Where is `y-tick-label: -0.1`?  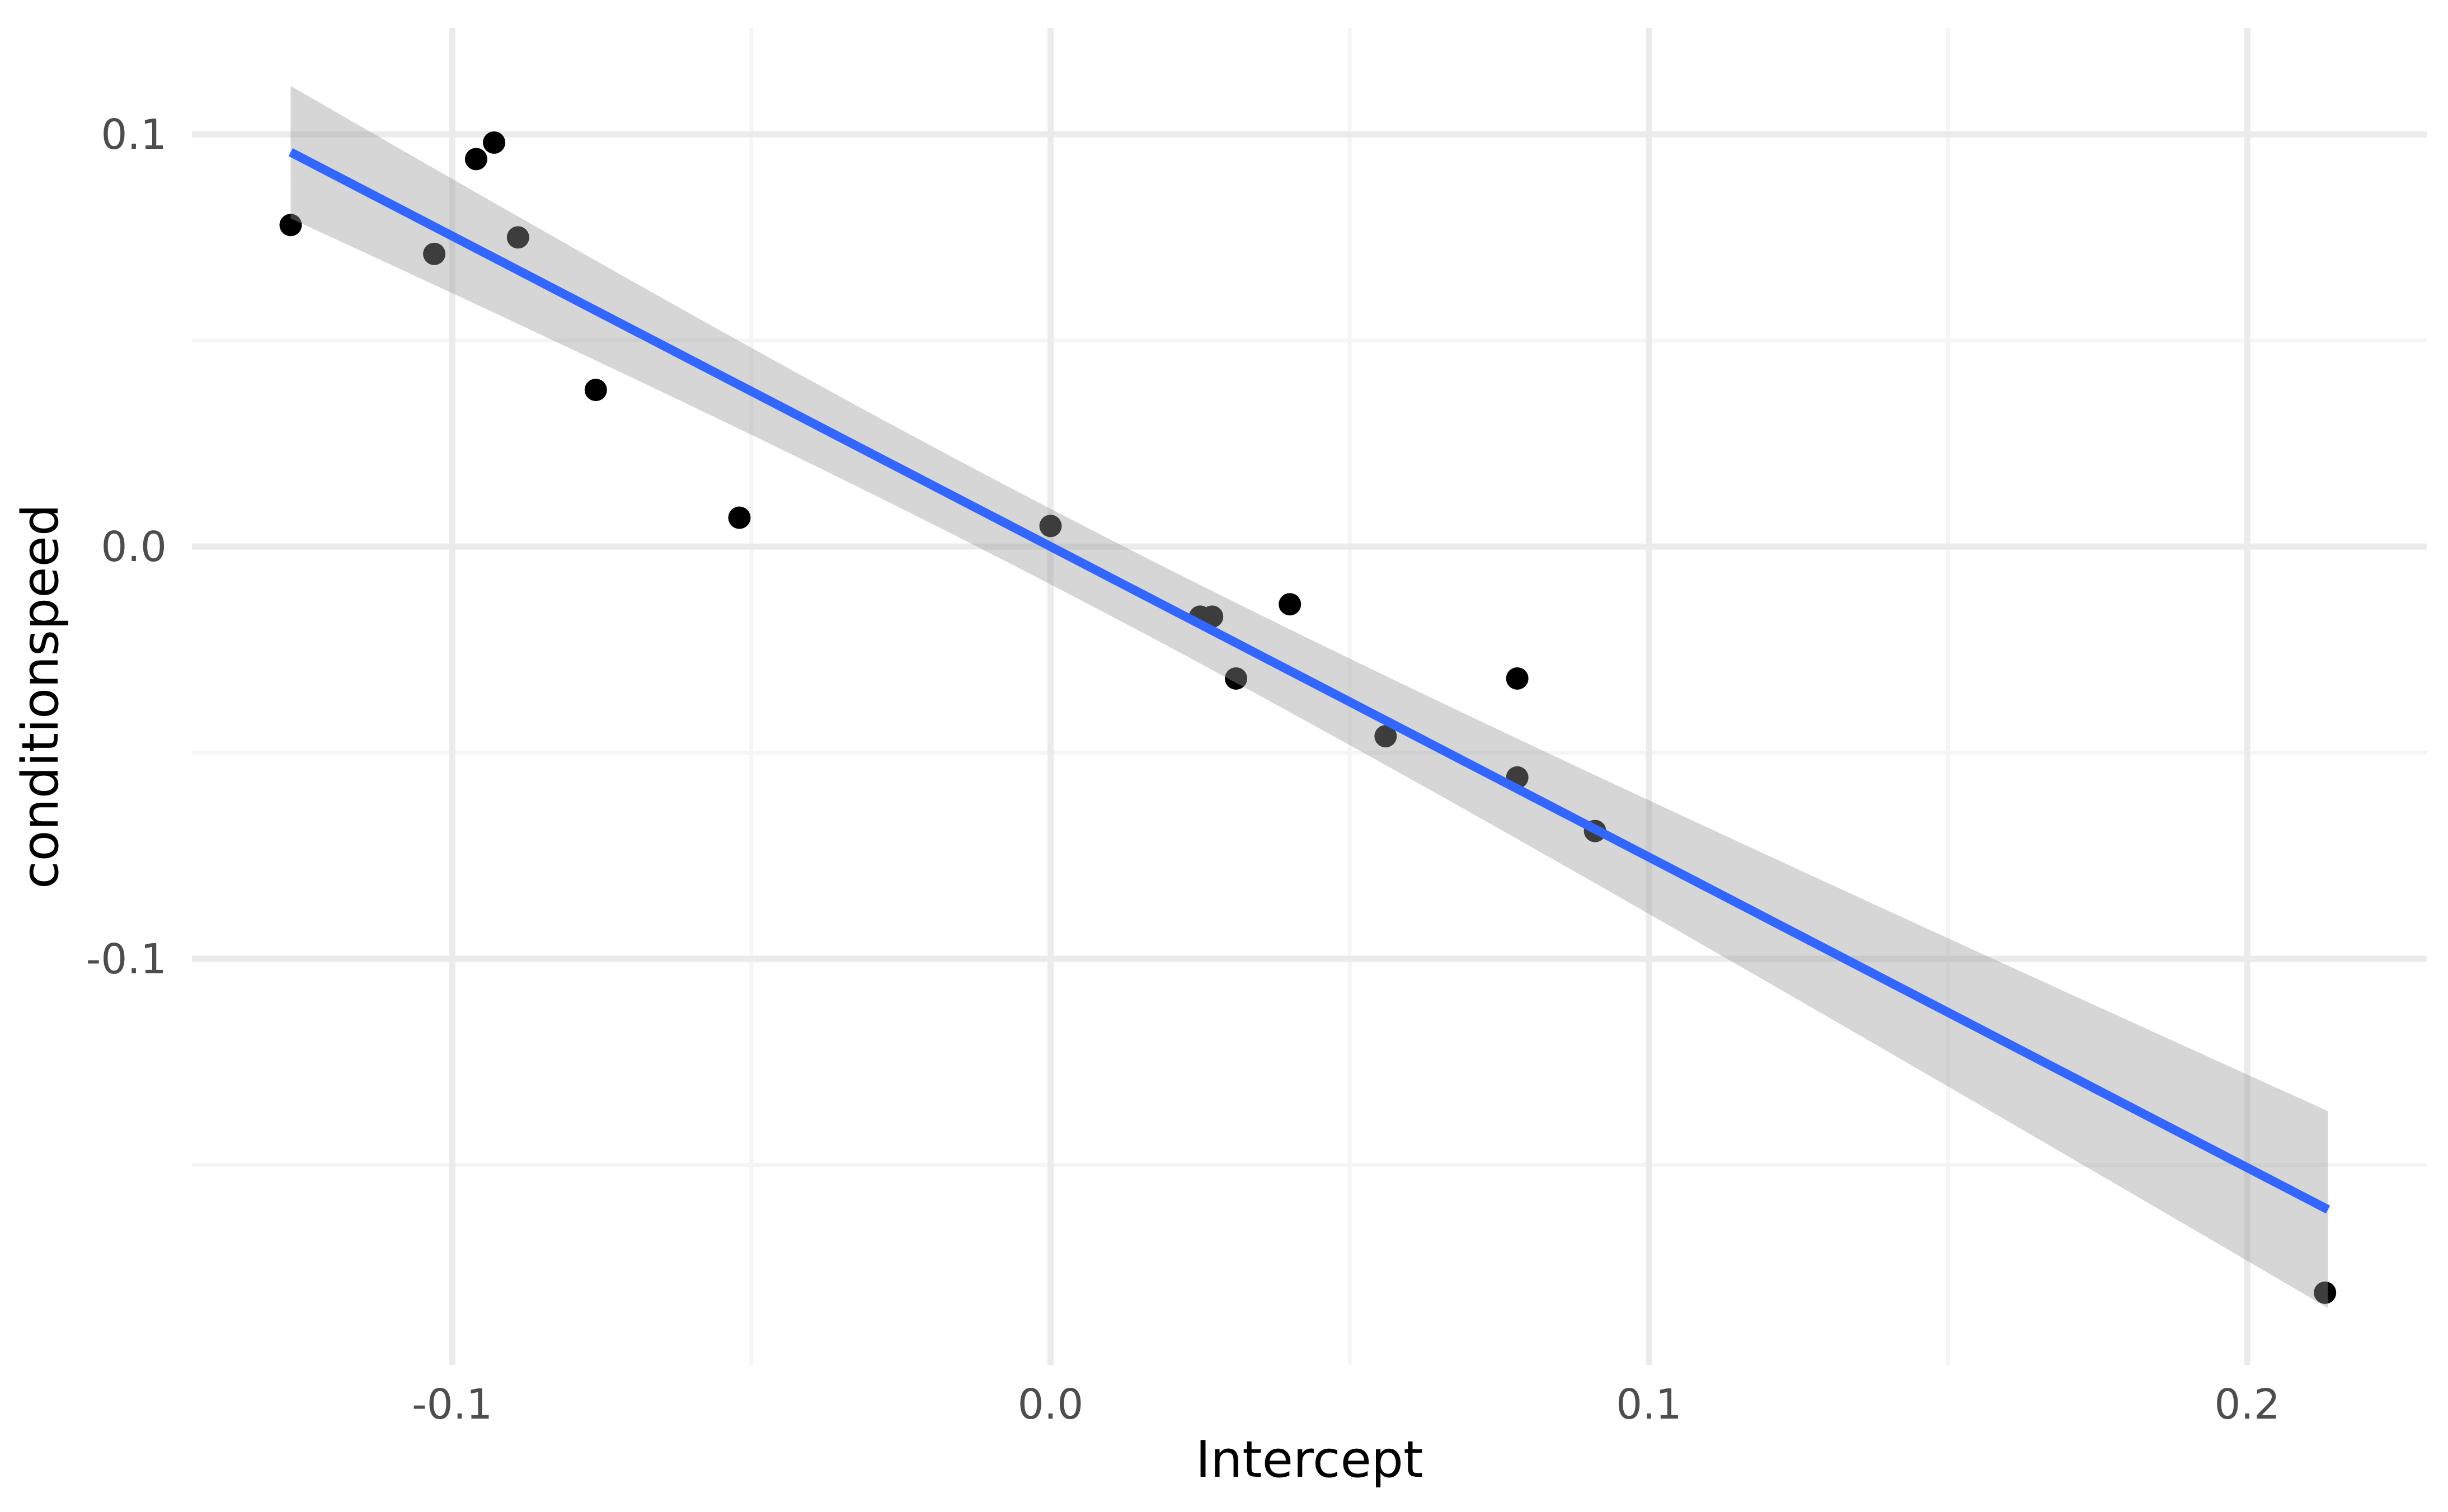
y-tick-label: -0.1 is located at coordinates (126, 959).